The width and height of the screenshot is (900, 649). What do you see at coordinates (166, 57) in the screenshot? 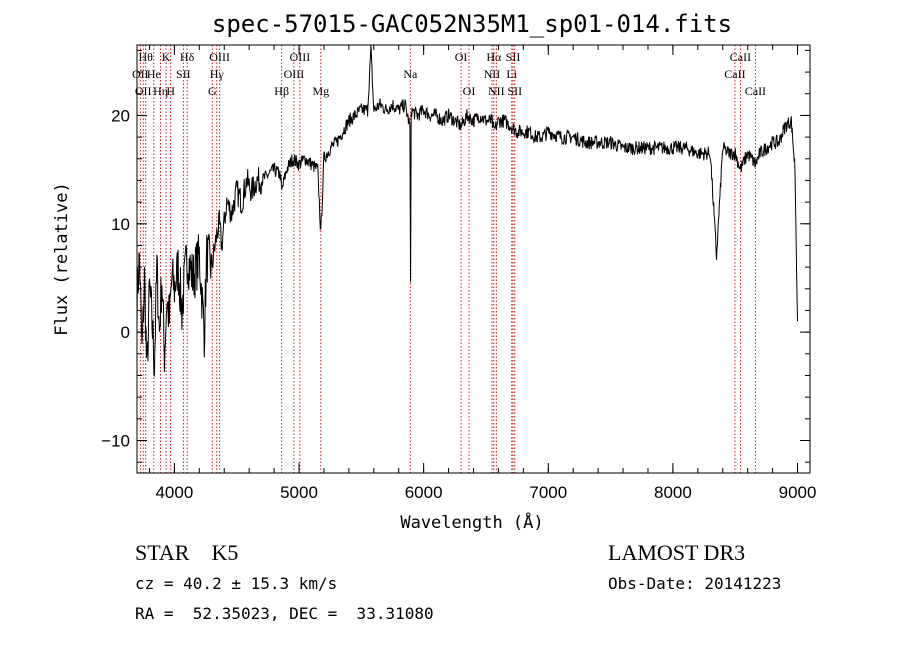
I see `spectral-line-label: K` at bounding box center [166, 57].